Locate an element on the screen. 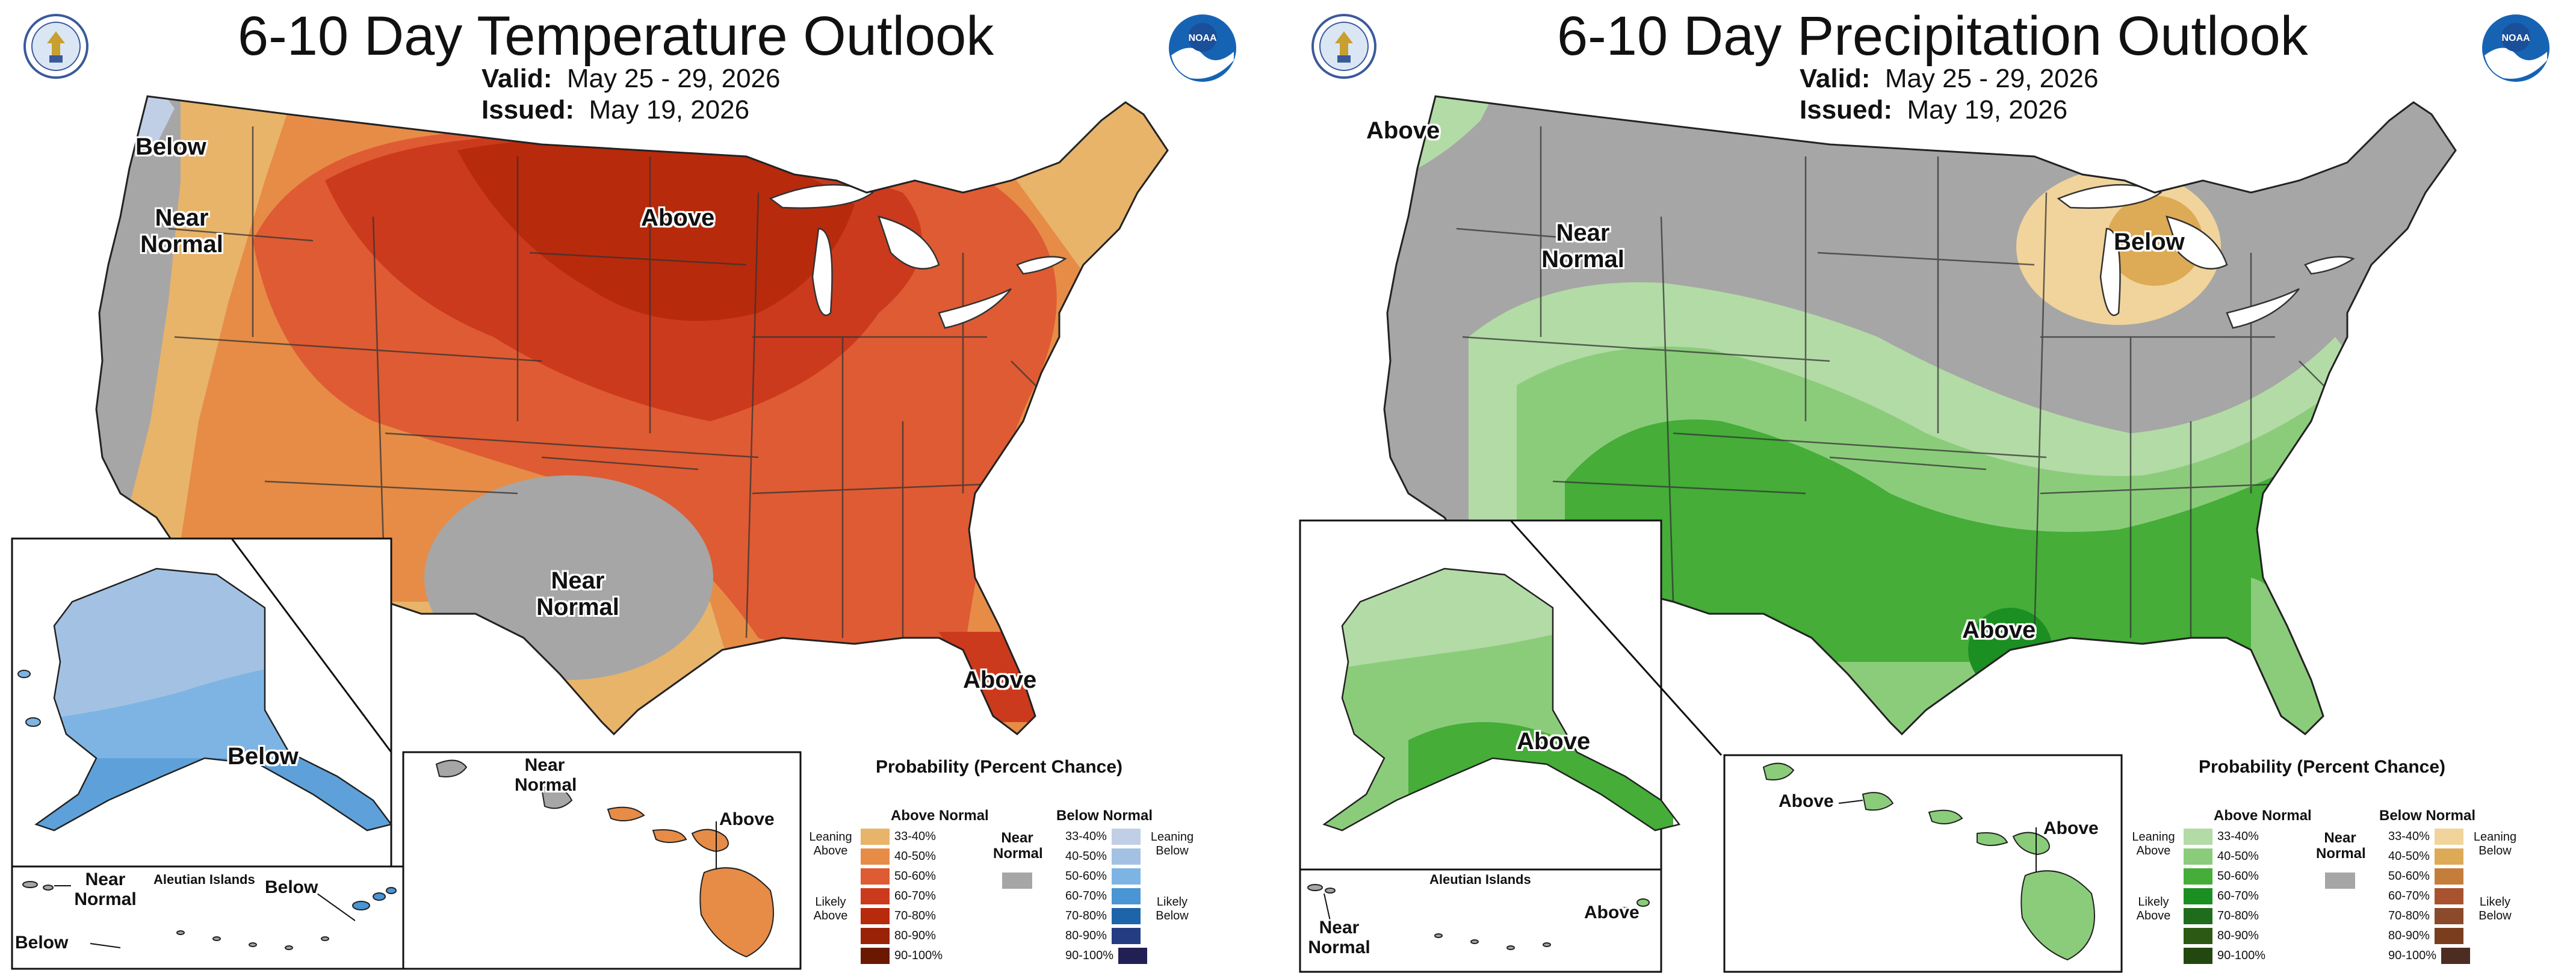  label-aleutian-near-normal: Near Normal is located at coordinates (1339, 938).